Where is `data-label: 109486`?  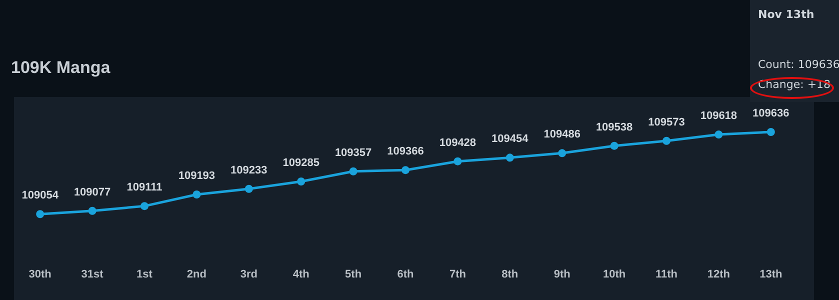 data-label: 109486 is located at coordinates (562, 134).